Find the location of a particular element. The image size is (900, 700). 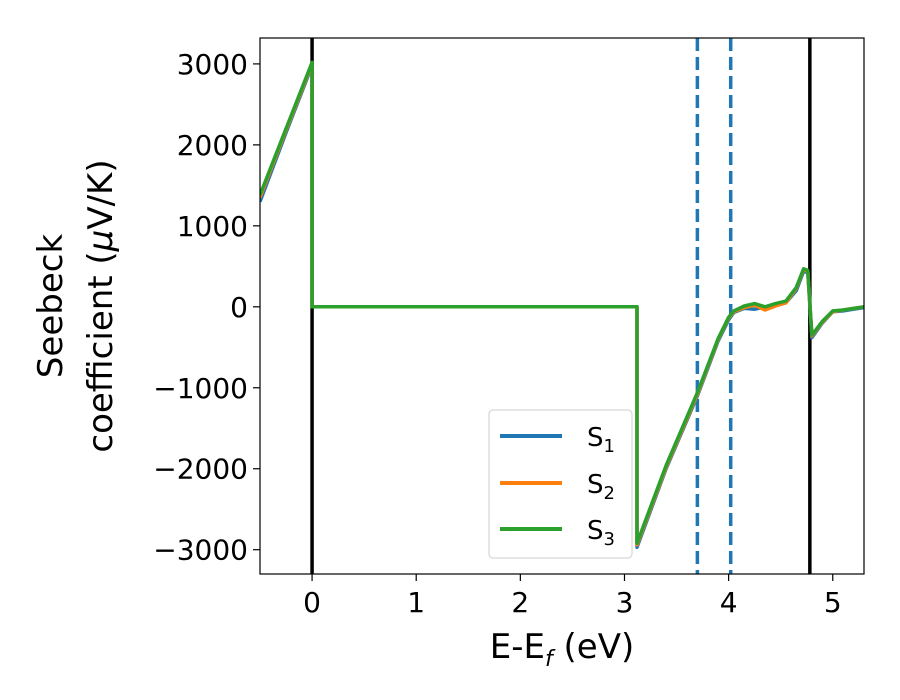

y-tick-label: 2000 is located at coordinates (212, 145).